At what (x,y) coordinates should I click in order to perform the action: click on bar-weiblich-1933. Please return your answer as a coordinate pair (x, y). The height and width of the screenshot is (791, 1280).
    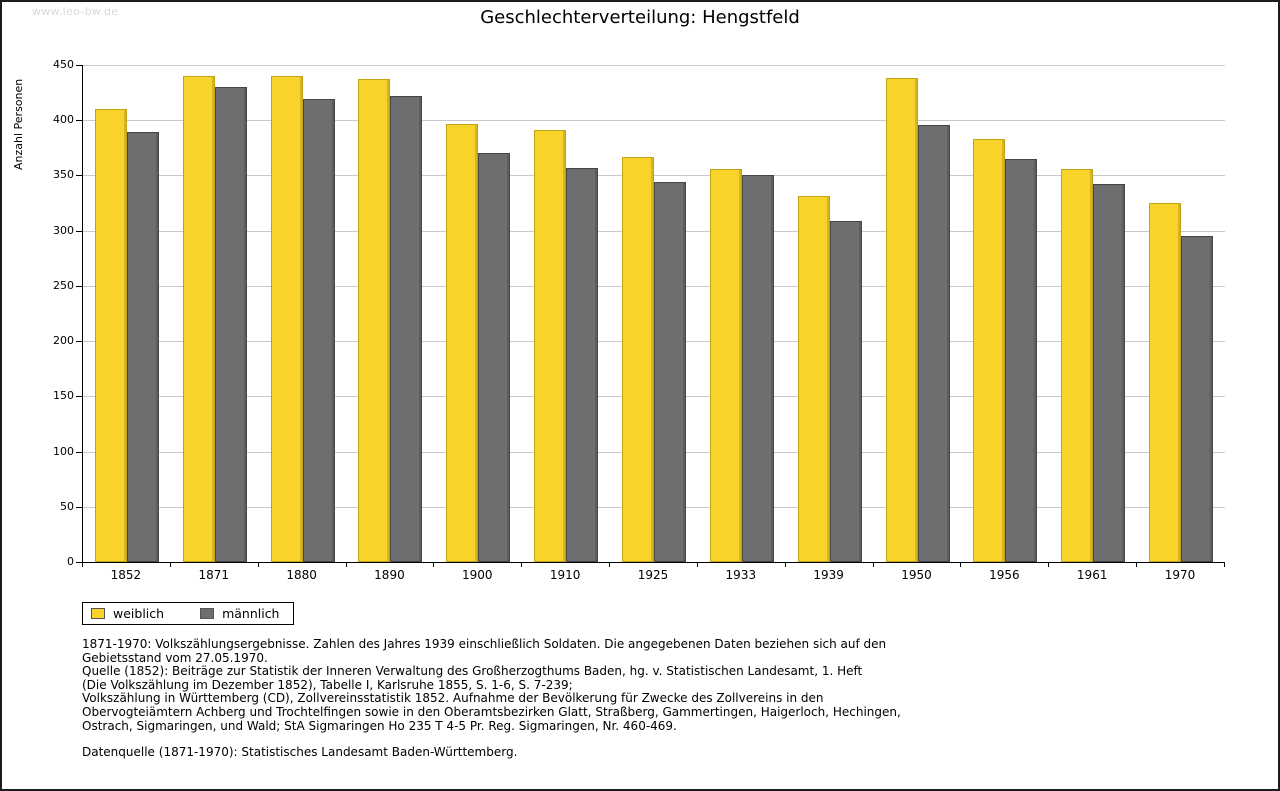
    Looking at the image, I should click on (725, 365).